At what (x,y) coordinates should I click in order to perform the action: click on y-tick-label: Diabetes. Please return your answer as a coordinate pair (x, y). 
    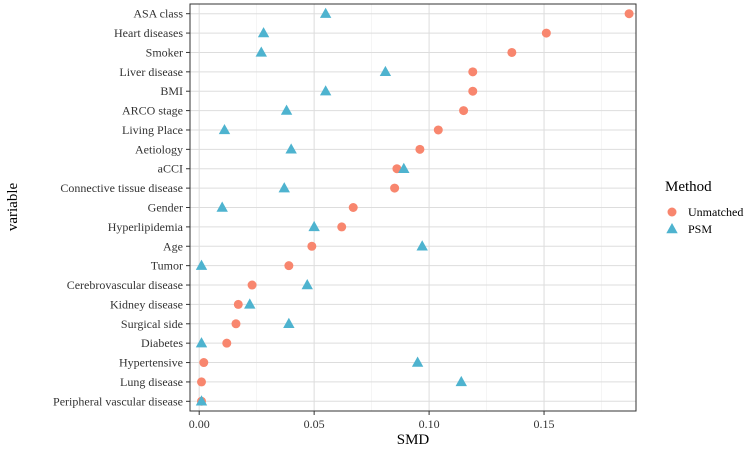
    Looking at the image, I should click on (162, 343).